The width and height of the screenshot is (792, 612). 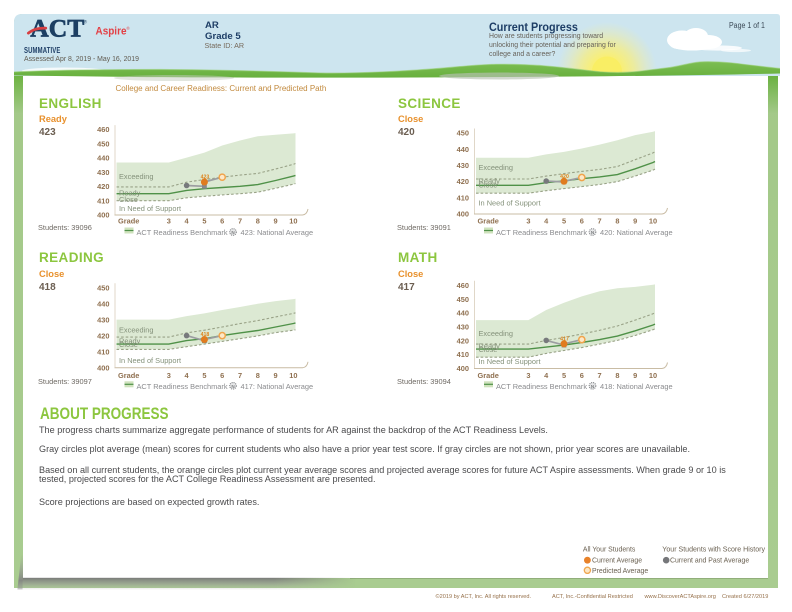 I want to click on svg-text: Predicted Average, so click(x=620, y=571).